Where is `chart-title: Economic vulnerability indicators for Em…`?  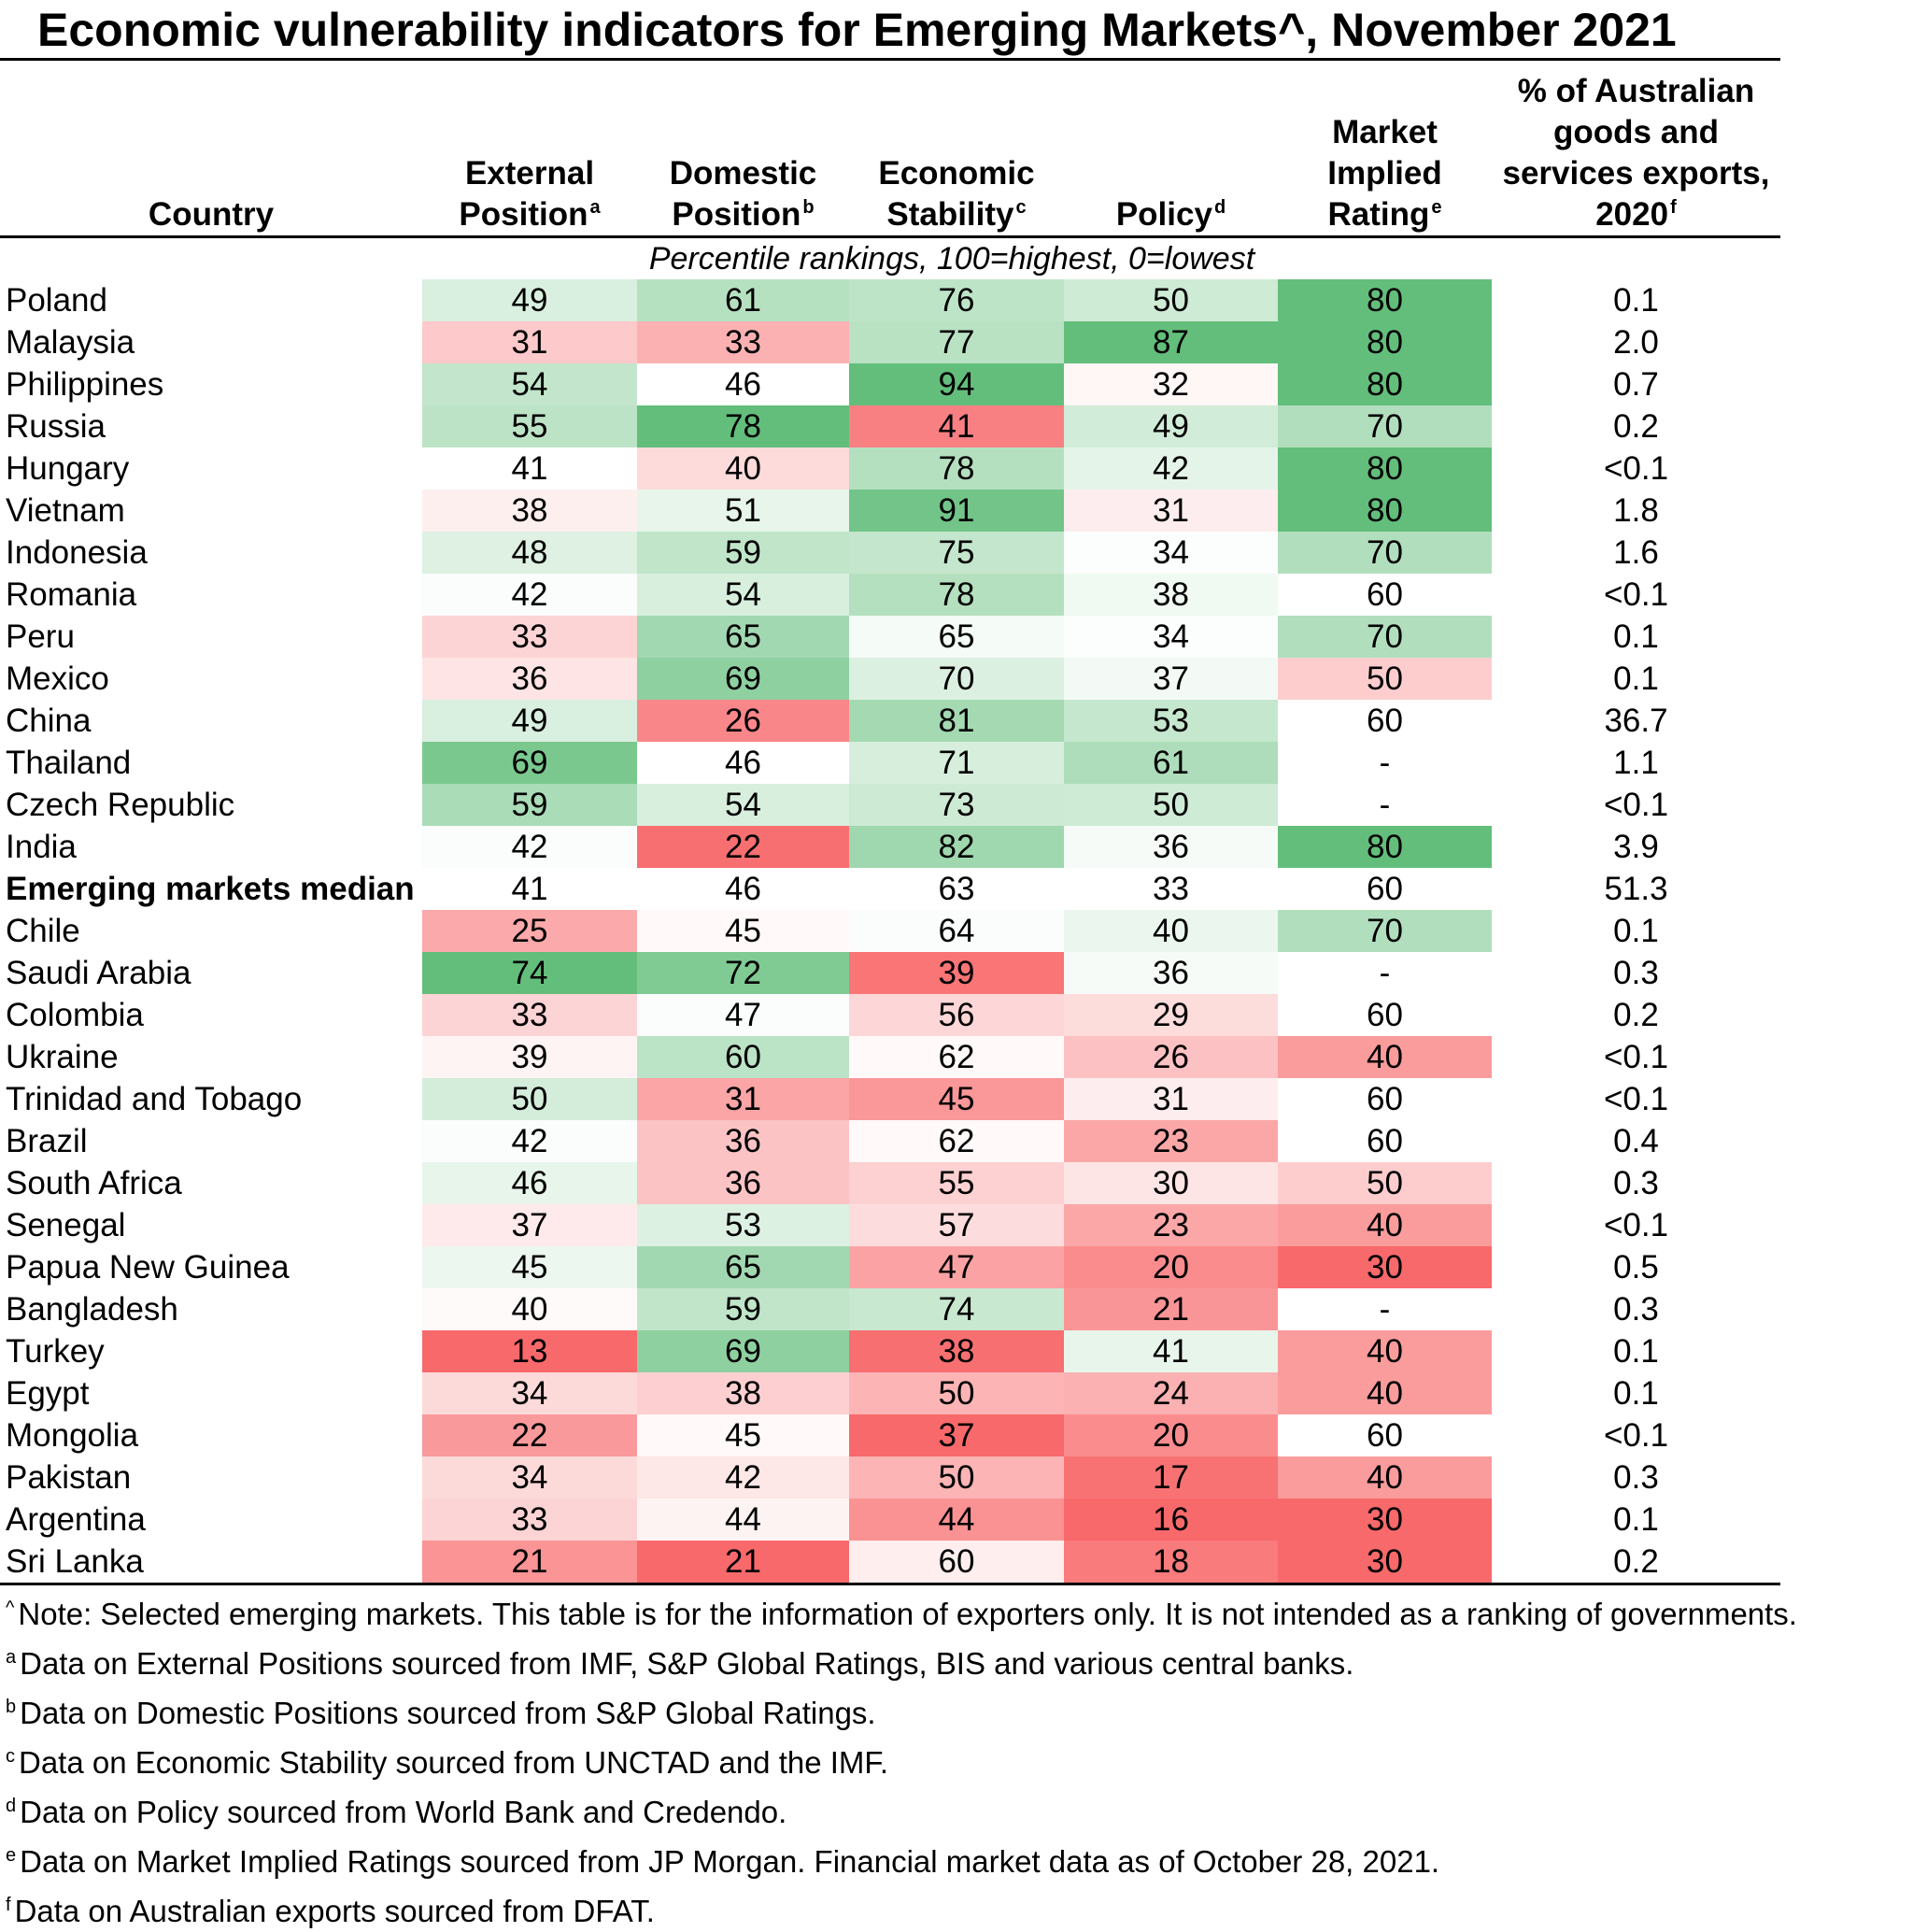
chart-title: Economic vulnerability indicators for Em… is located at coordinates (857, 30).